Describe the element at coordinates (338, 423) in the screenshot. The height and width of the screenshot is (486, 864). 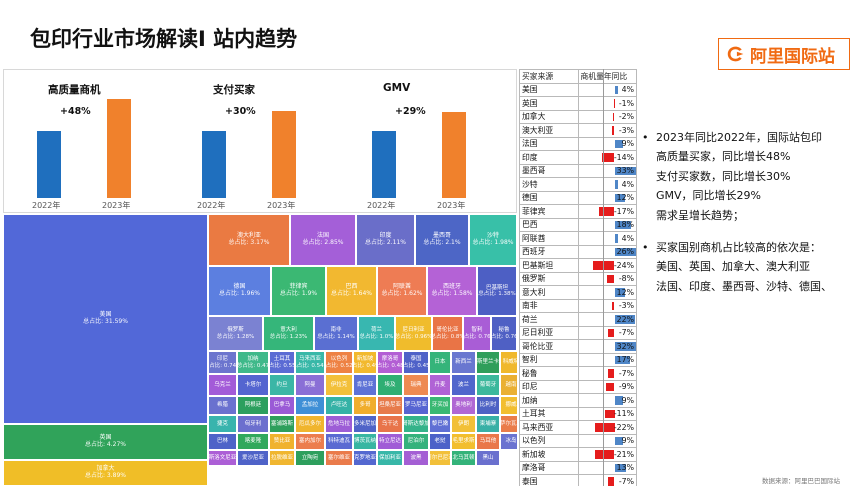
I see `tile-country: 危地马拉` at that location.